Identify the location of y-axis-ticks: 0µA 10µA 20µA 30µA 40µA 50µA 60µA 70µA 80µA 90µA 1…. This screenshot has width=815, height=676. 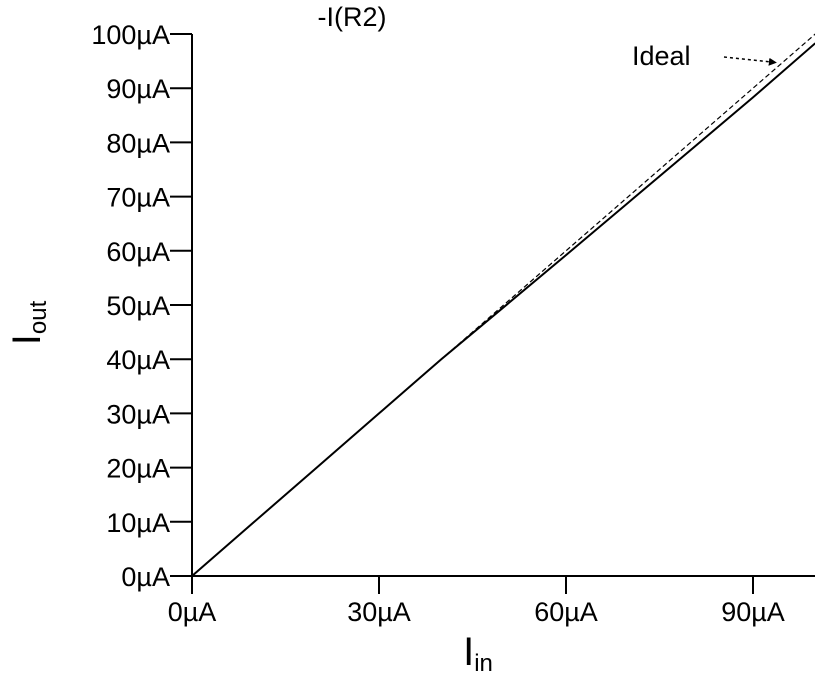
(141, 306).